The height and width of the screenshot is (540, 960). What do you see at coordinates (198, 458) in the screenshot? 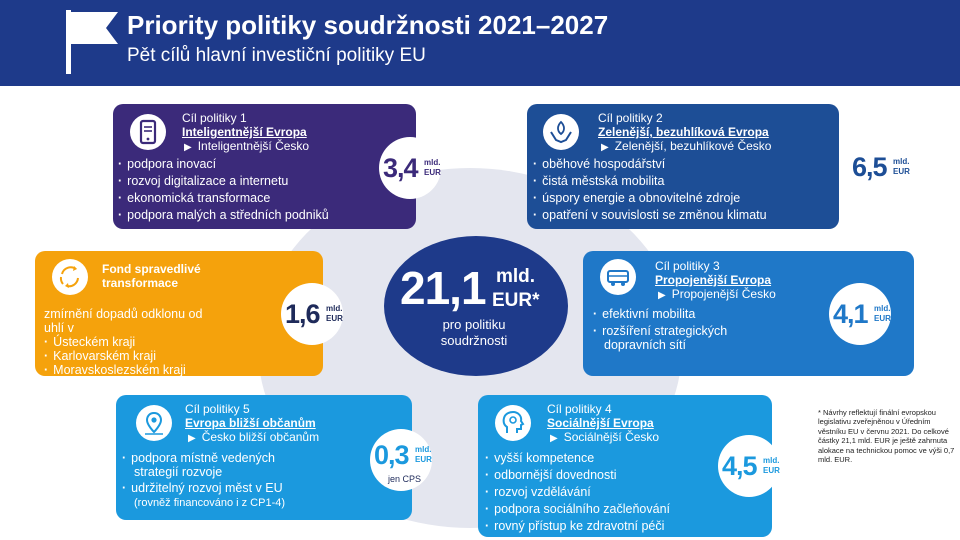
I see `goal5-item: podpora místně vedených` at bounding box center [198, 458].